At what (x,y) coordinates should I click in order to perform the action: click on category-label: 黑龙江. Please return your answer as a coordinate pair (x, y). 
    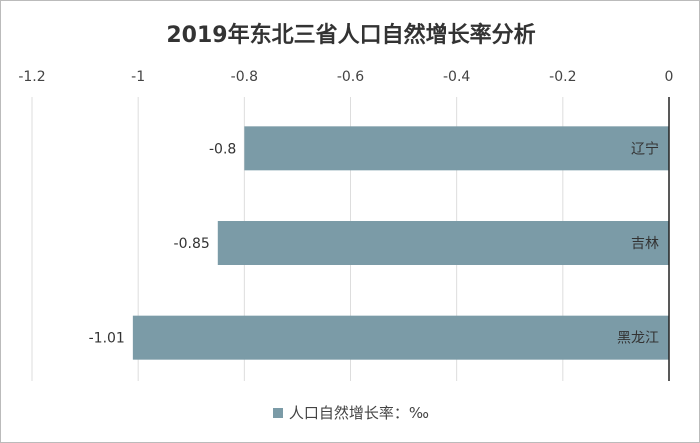
    Looking at the image, I should click on (638, 339).